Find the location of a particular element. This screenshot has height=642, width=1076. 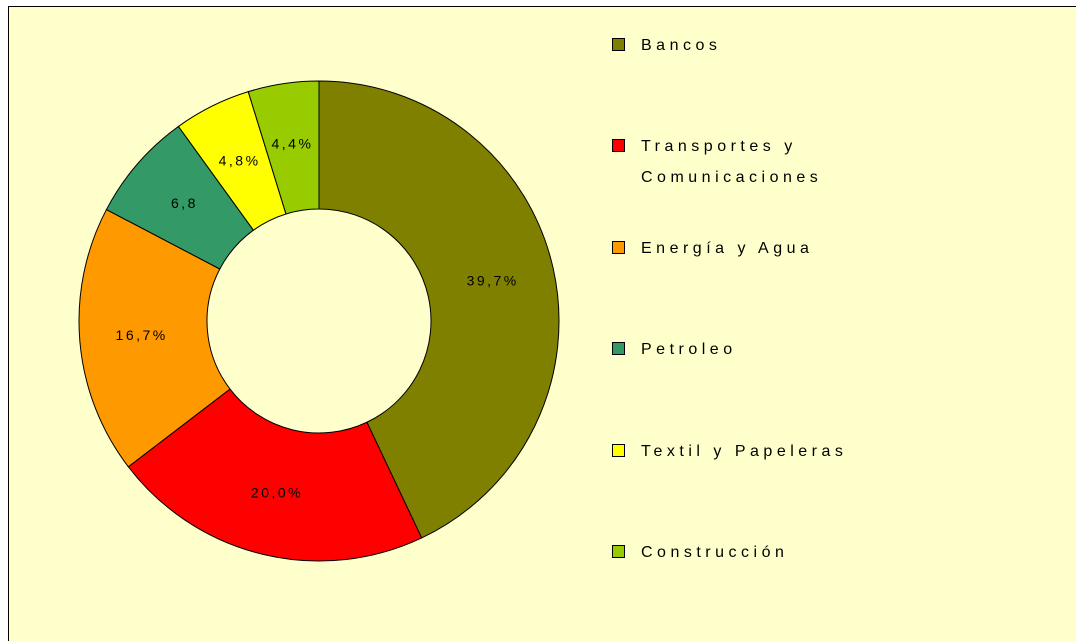

legend-label: Bancos is located at coordinates (681, 45).